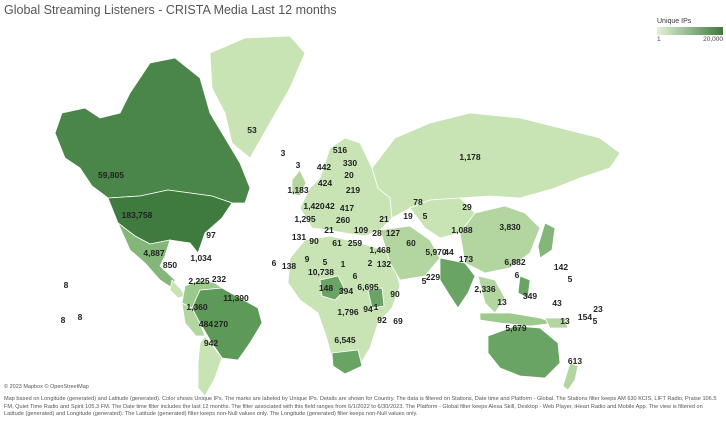 This screenshot has height=431, width=726. What do you see at coordinates (355, 243) in the screenshot?
I see `label-egypt: 259` at bounding box center [355, 243].